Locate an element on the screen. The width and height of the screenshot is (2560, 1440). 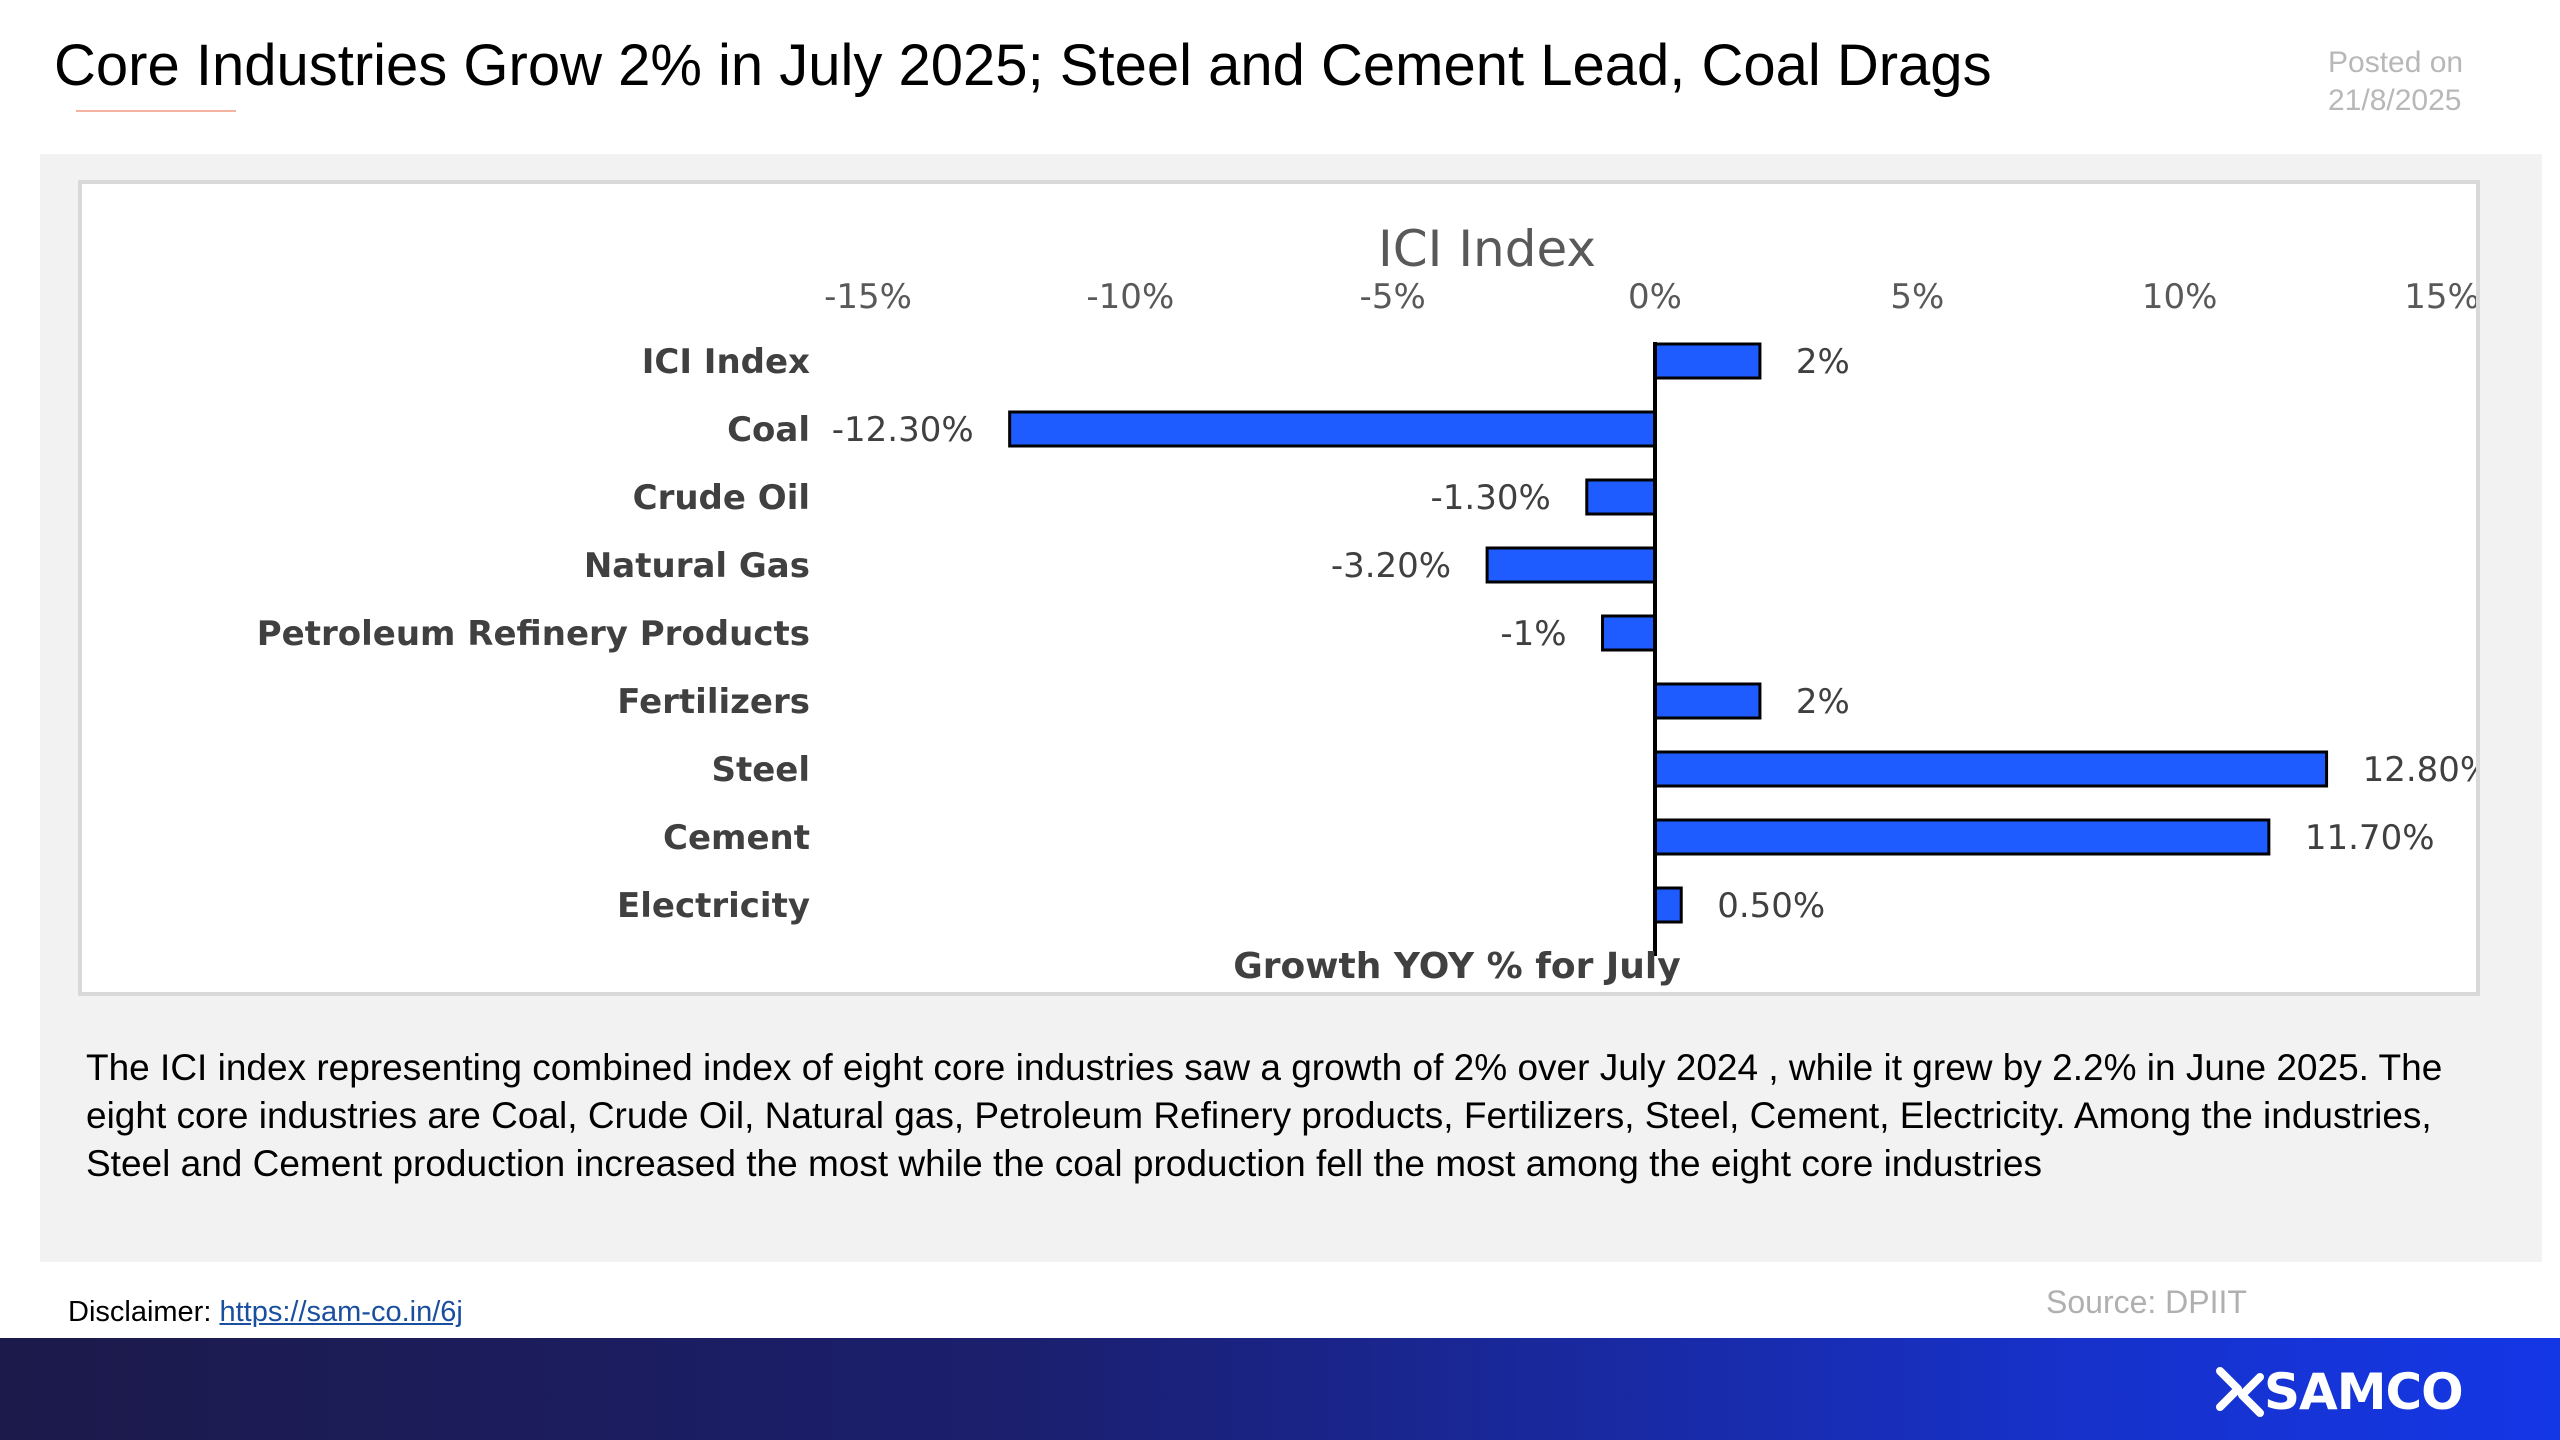
data-label: -1% is located at coordinates (1533, 634).